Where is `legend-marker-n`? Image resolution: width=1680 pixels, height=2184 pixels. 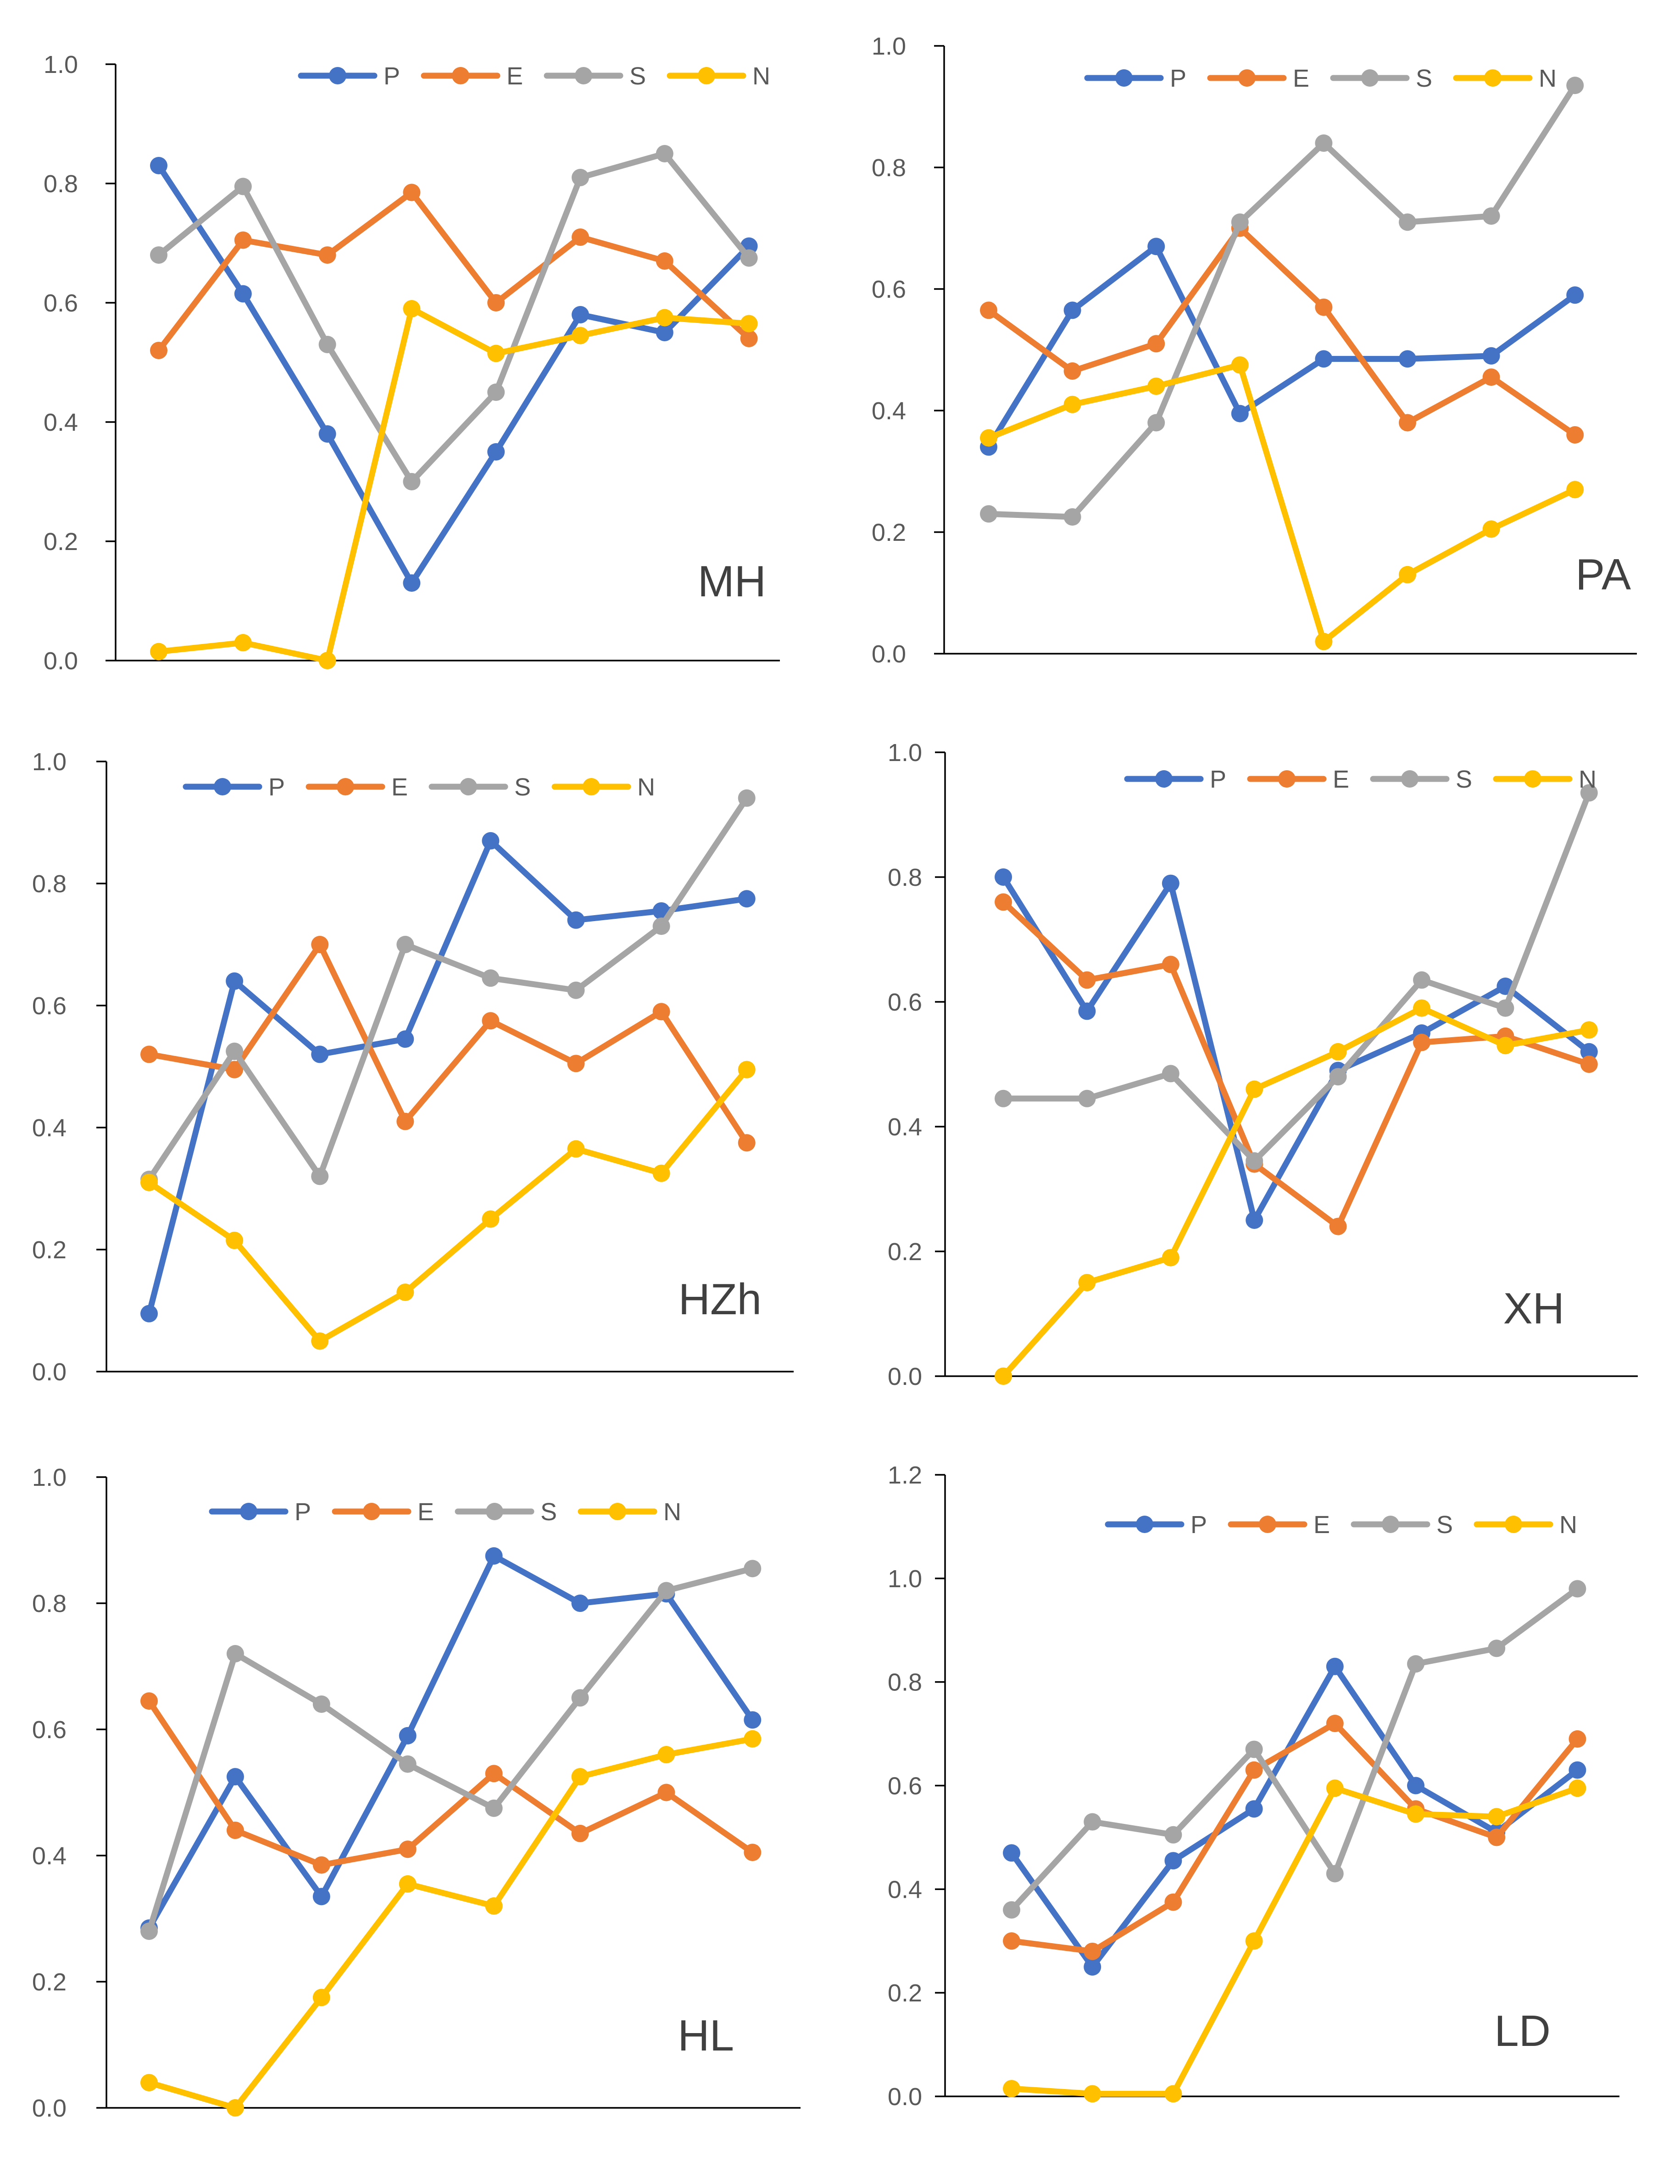
legend-marker-n is located at coordinates (1513, 1524).